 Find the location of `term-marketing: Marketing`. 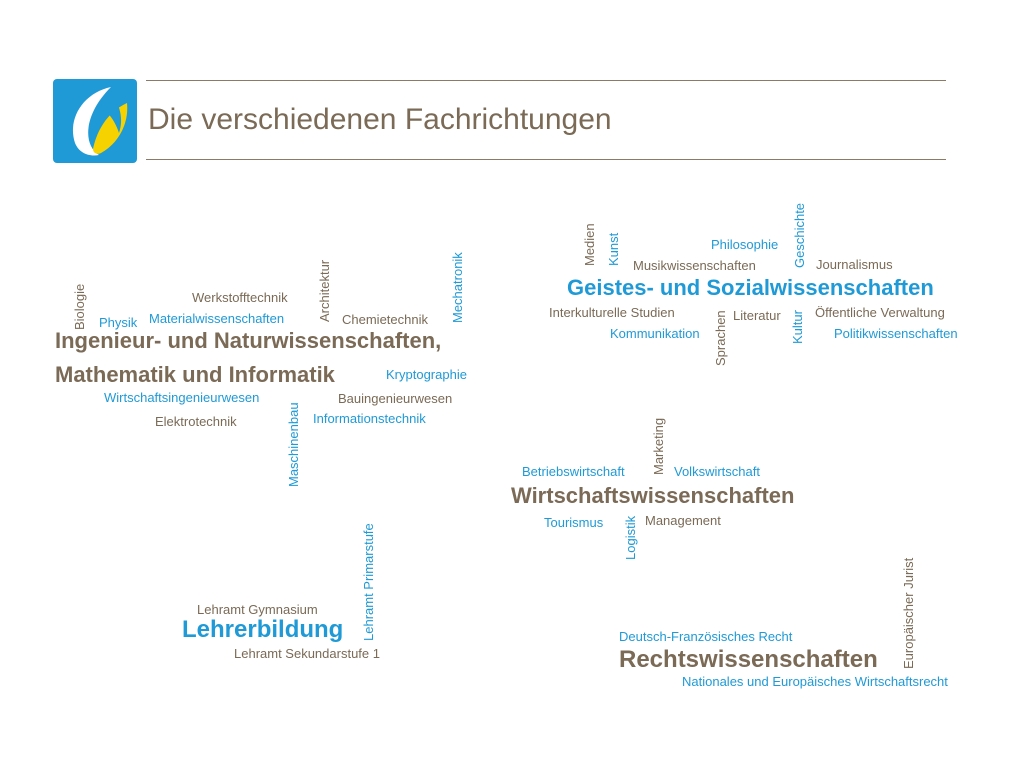

term-marketing: Marketing is located at coordinates (658, 446).